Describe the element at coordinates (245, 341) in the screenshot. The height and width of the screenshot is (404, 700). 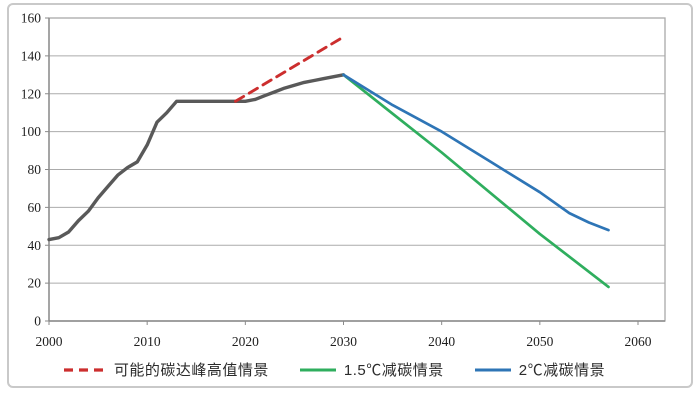
I see `x-axis-tick-label: 2020` at that location.